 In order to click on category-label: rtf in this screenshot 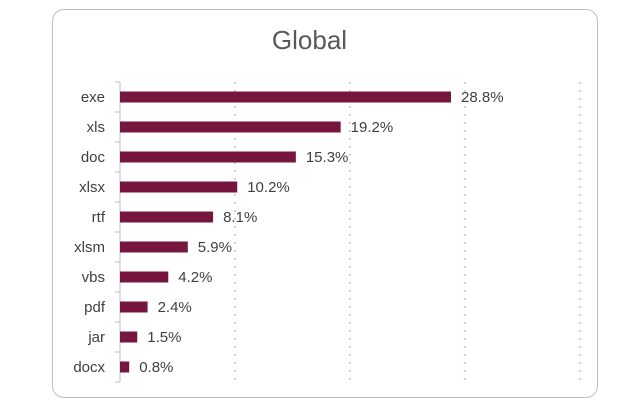, I will do `click(99, 217)`.